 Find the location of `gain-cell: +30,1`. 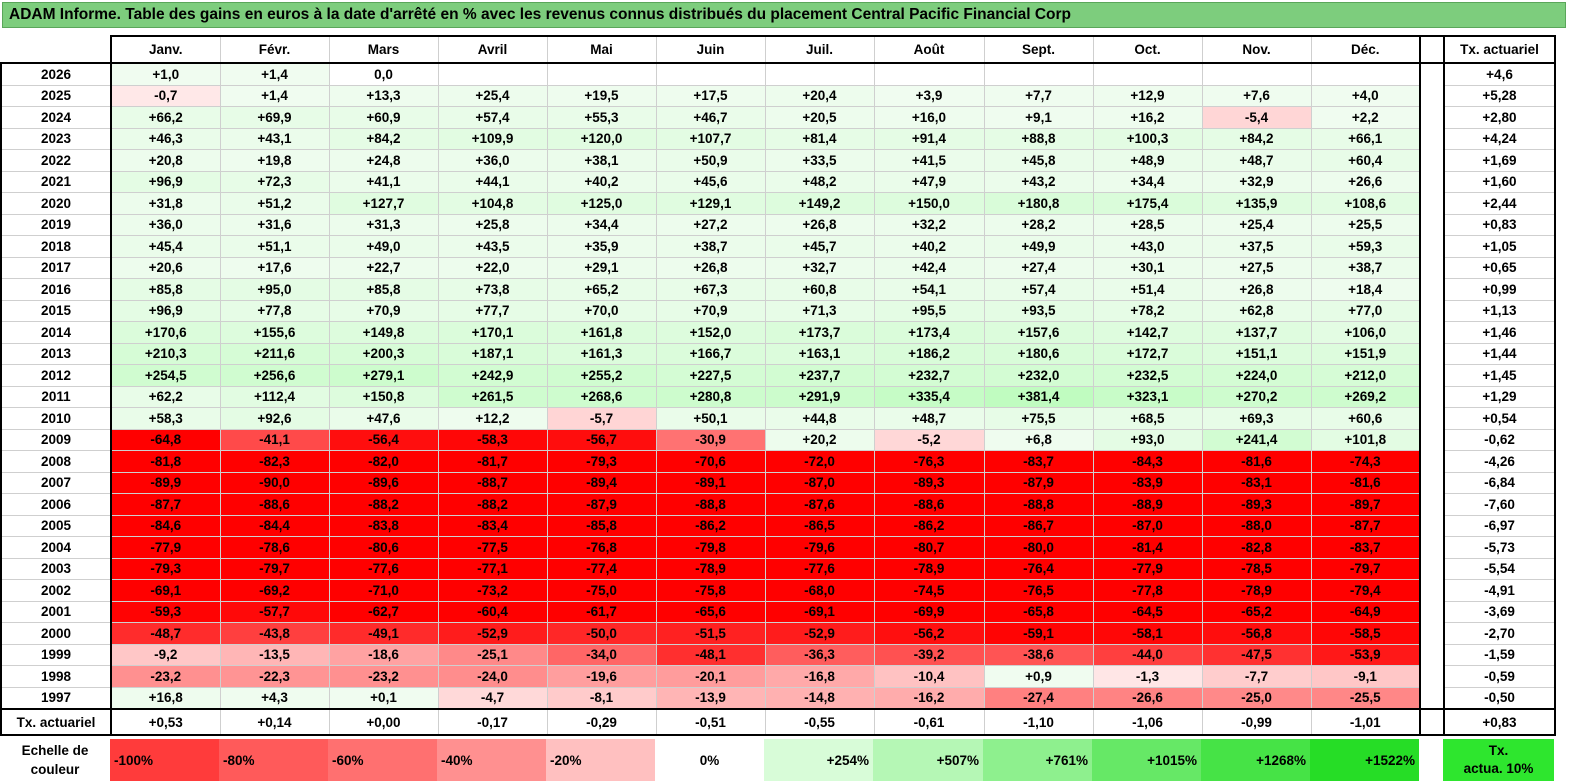

gain-cell: +30,1 is located at coordinates (1147, 267).